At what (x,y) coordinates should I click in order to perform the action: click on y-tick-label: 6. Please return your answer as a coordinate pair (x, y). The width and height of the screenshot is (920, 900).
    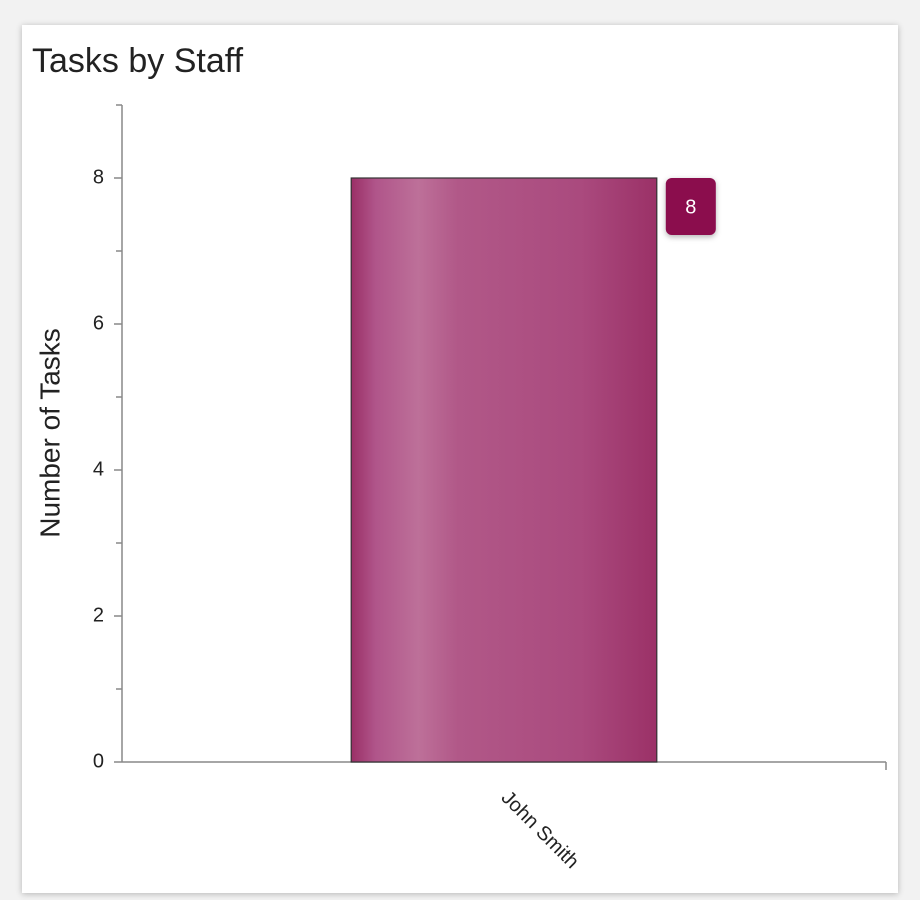
    Looking at the image, I should click on (98, 323).